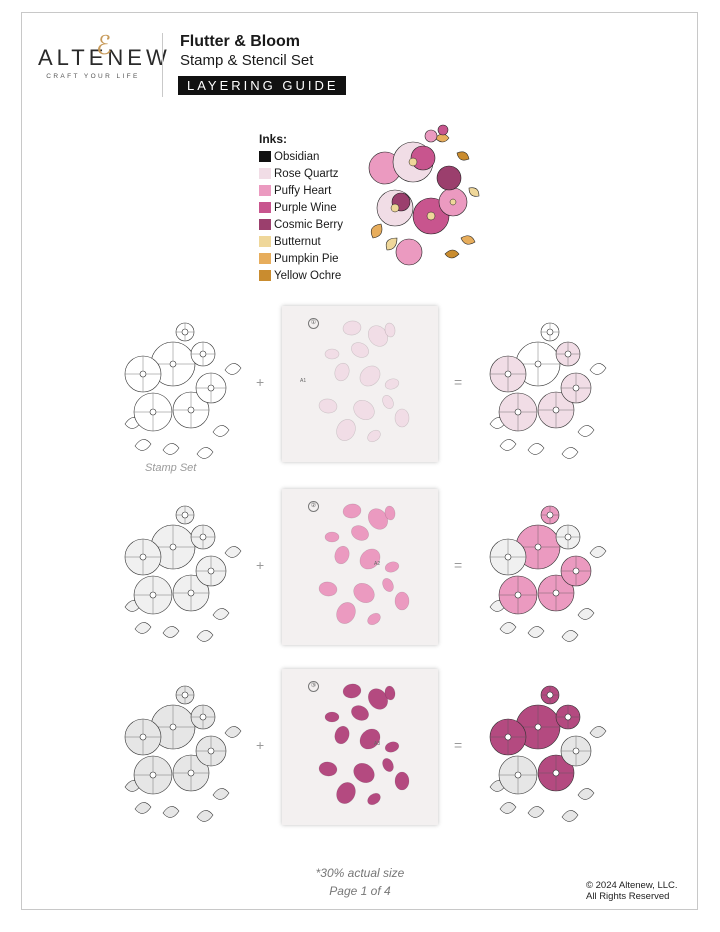  I want to click on inks-heading: Inks:, so click(273, 139).